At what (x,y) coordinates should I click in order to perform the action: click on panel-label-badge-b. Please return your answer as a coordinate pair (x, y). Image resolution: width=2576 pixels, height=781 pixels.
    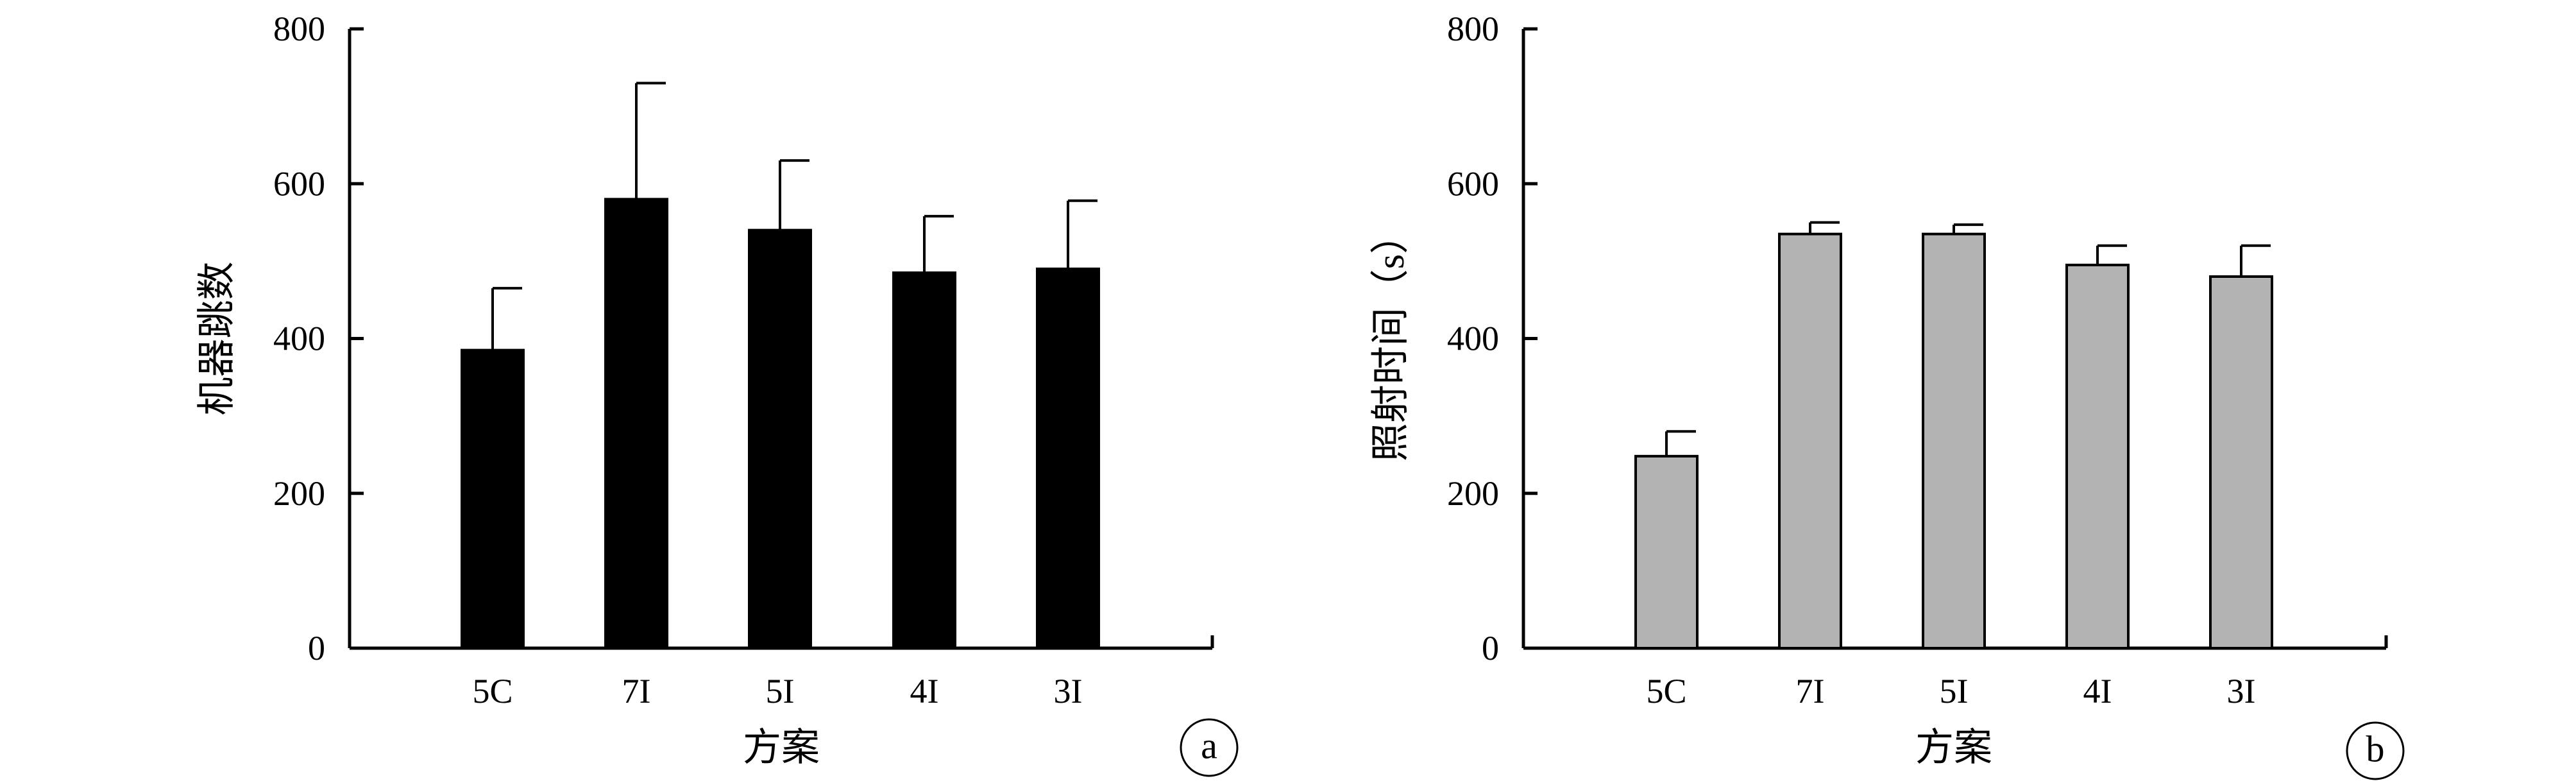
    Looking at the image, I should click on (2375, 750).